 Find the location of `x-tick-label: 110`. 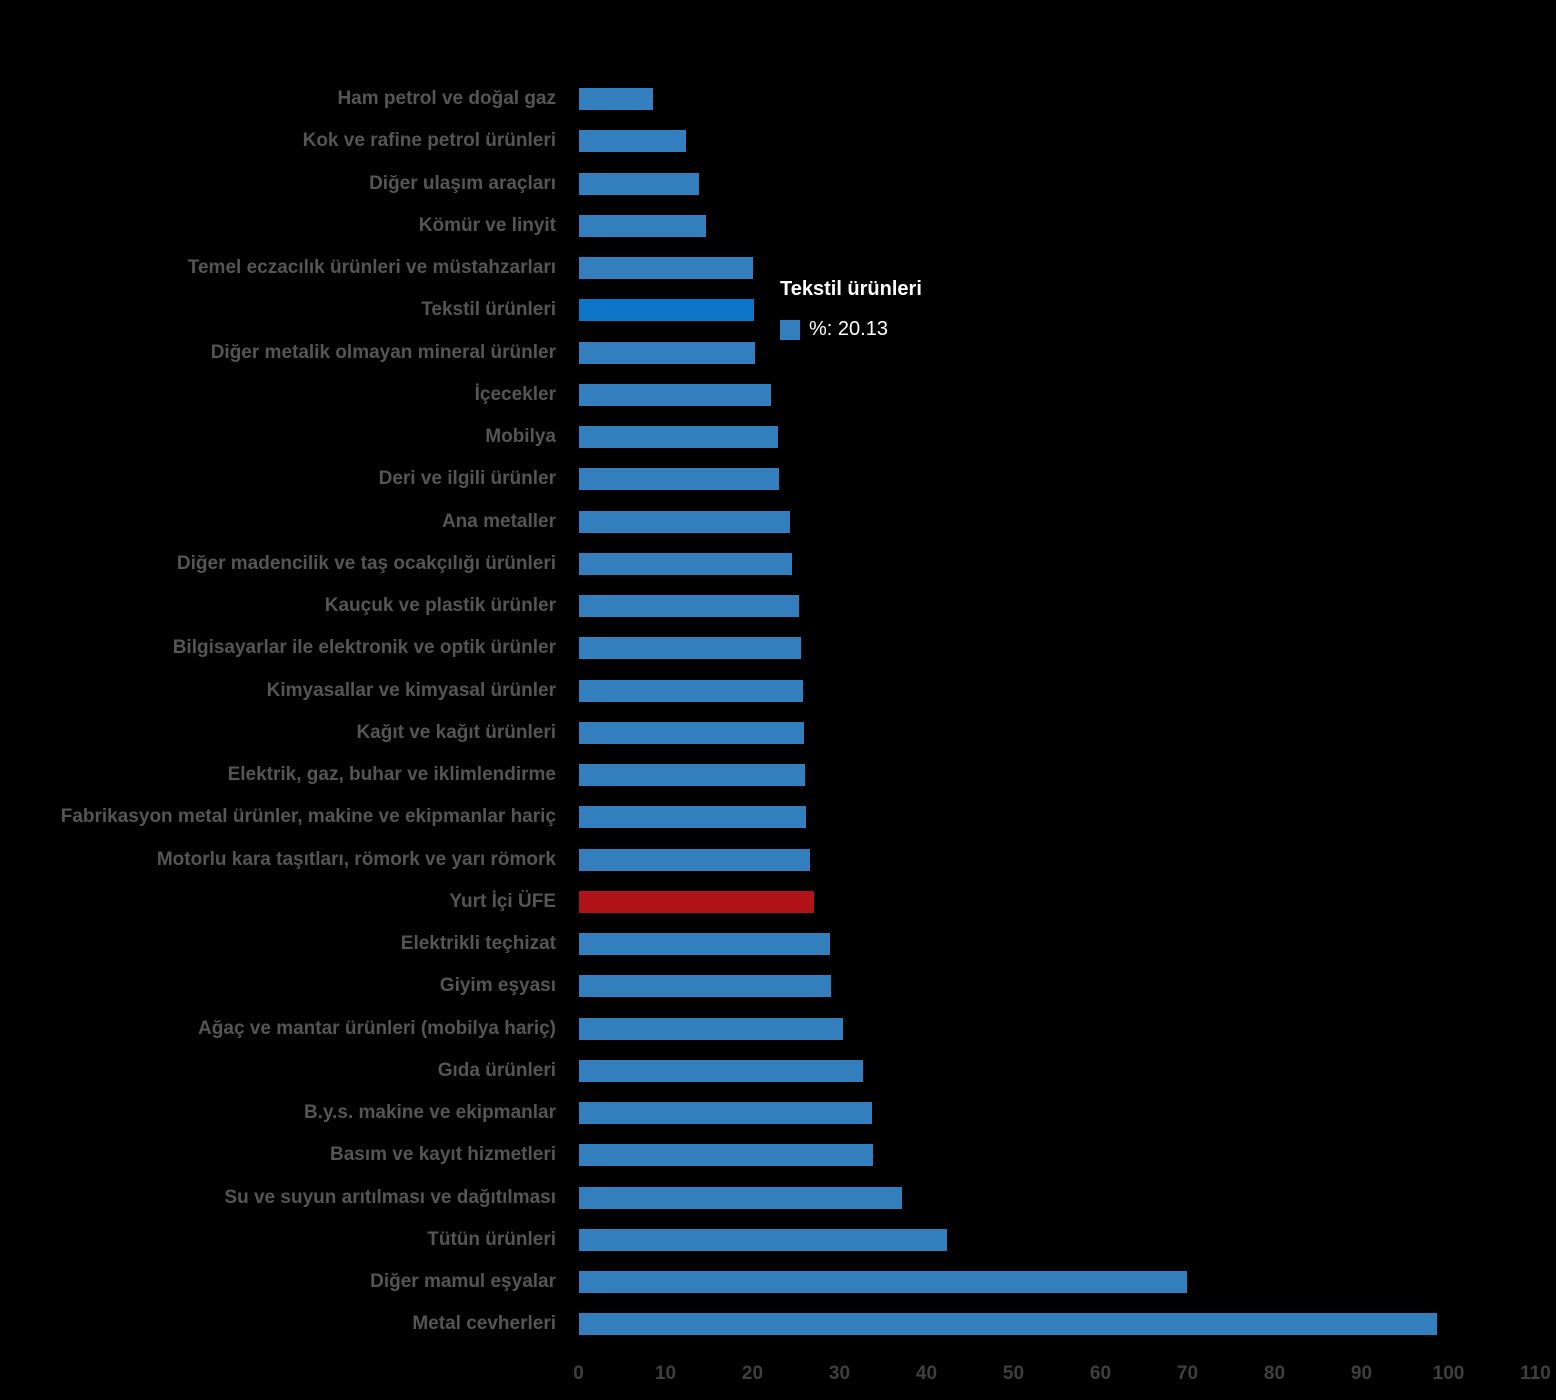

x-tick-label: 110 is located at coordinates (1535, 1373).